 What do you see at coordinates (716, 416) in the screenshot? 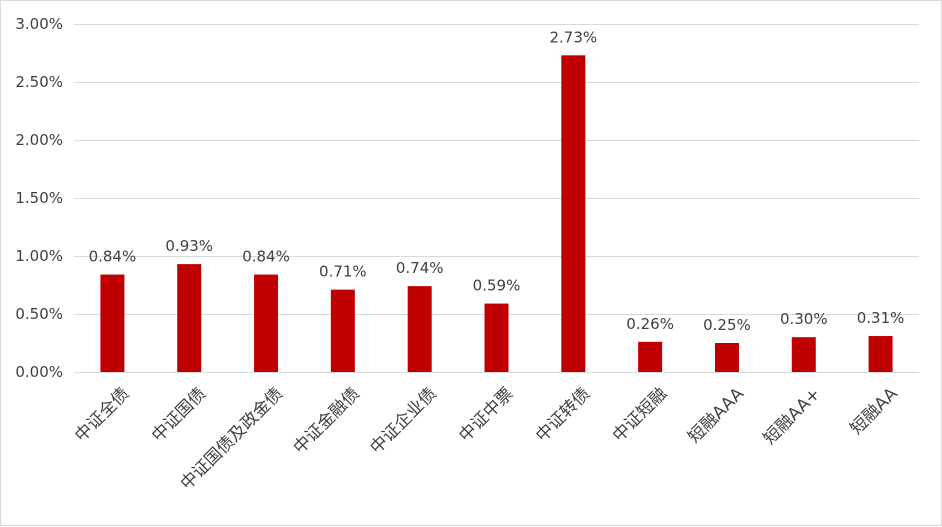
I see `x-category-label: 短融AAA` at bounding box center [716, 416].